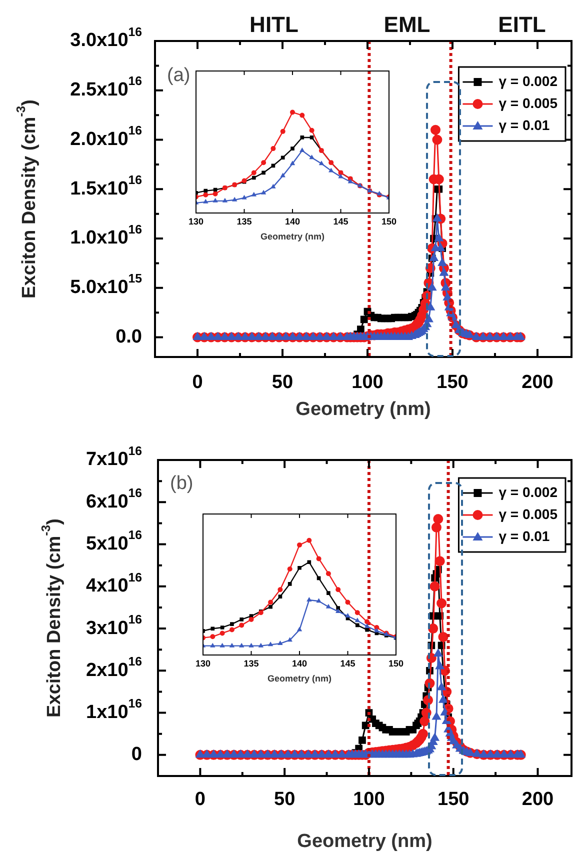  Describe the element at coordinates (136, 755) in the screenshot. I see `y-tick-label: 0` at that location.